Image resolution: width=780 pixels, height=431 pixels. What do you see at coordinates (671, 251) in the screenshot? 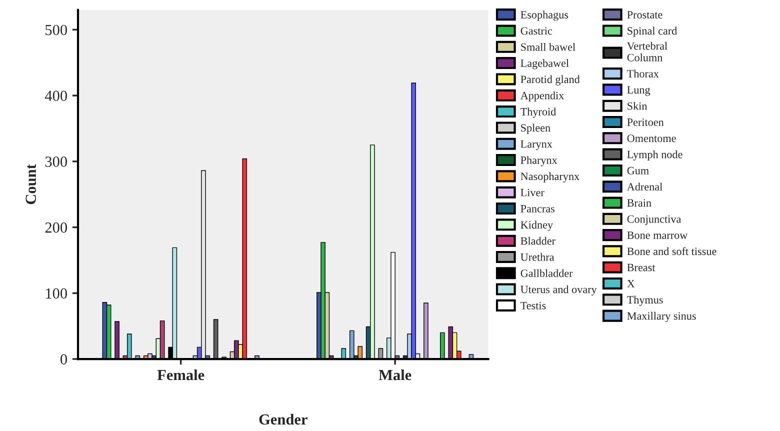
I see `legend-label: Bone and soft tissue` at bounding box center [671, 251].